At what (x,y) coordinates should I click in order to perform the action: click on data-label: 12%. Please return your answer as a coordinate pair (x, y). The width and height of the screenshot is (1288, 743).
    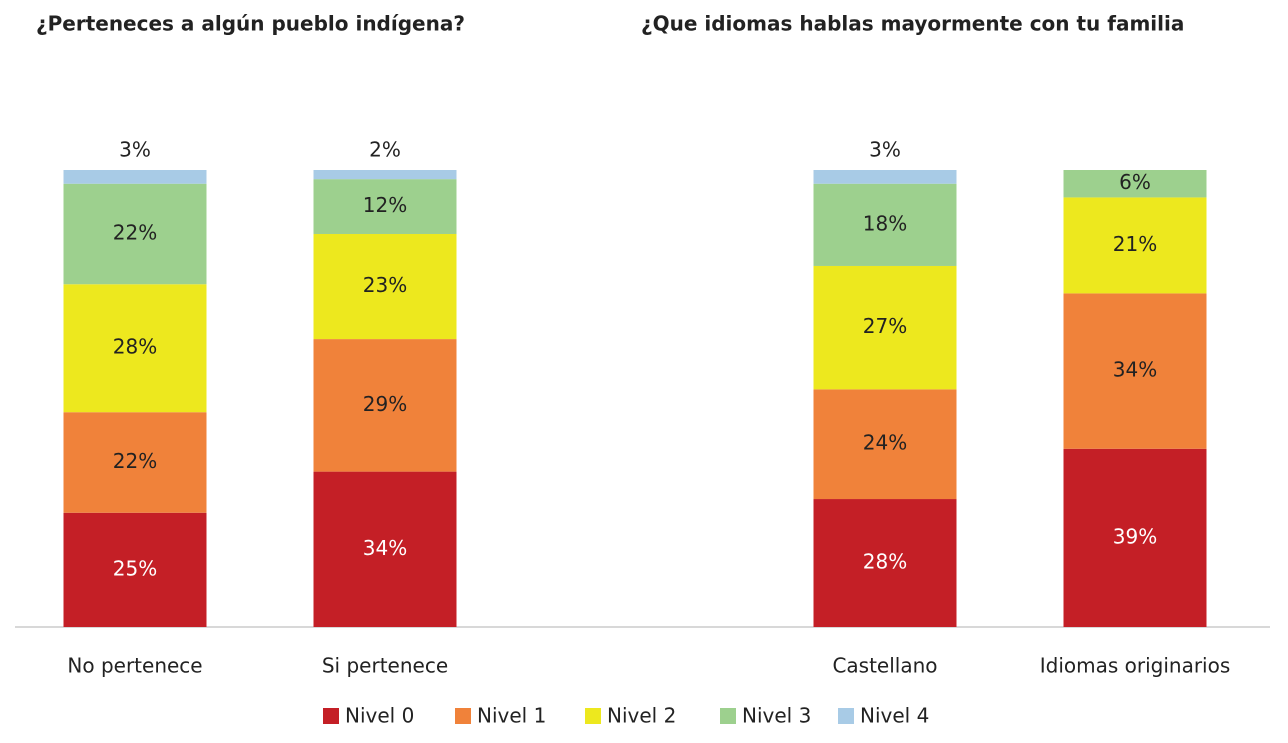
    Looking at the image, I should click on (385, 205).